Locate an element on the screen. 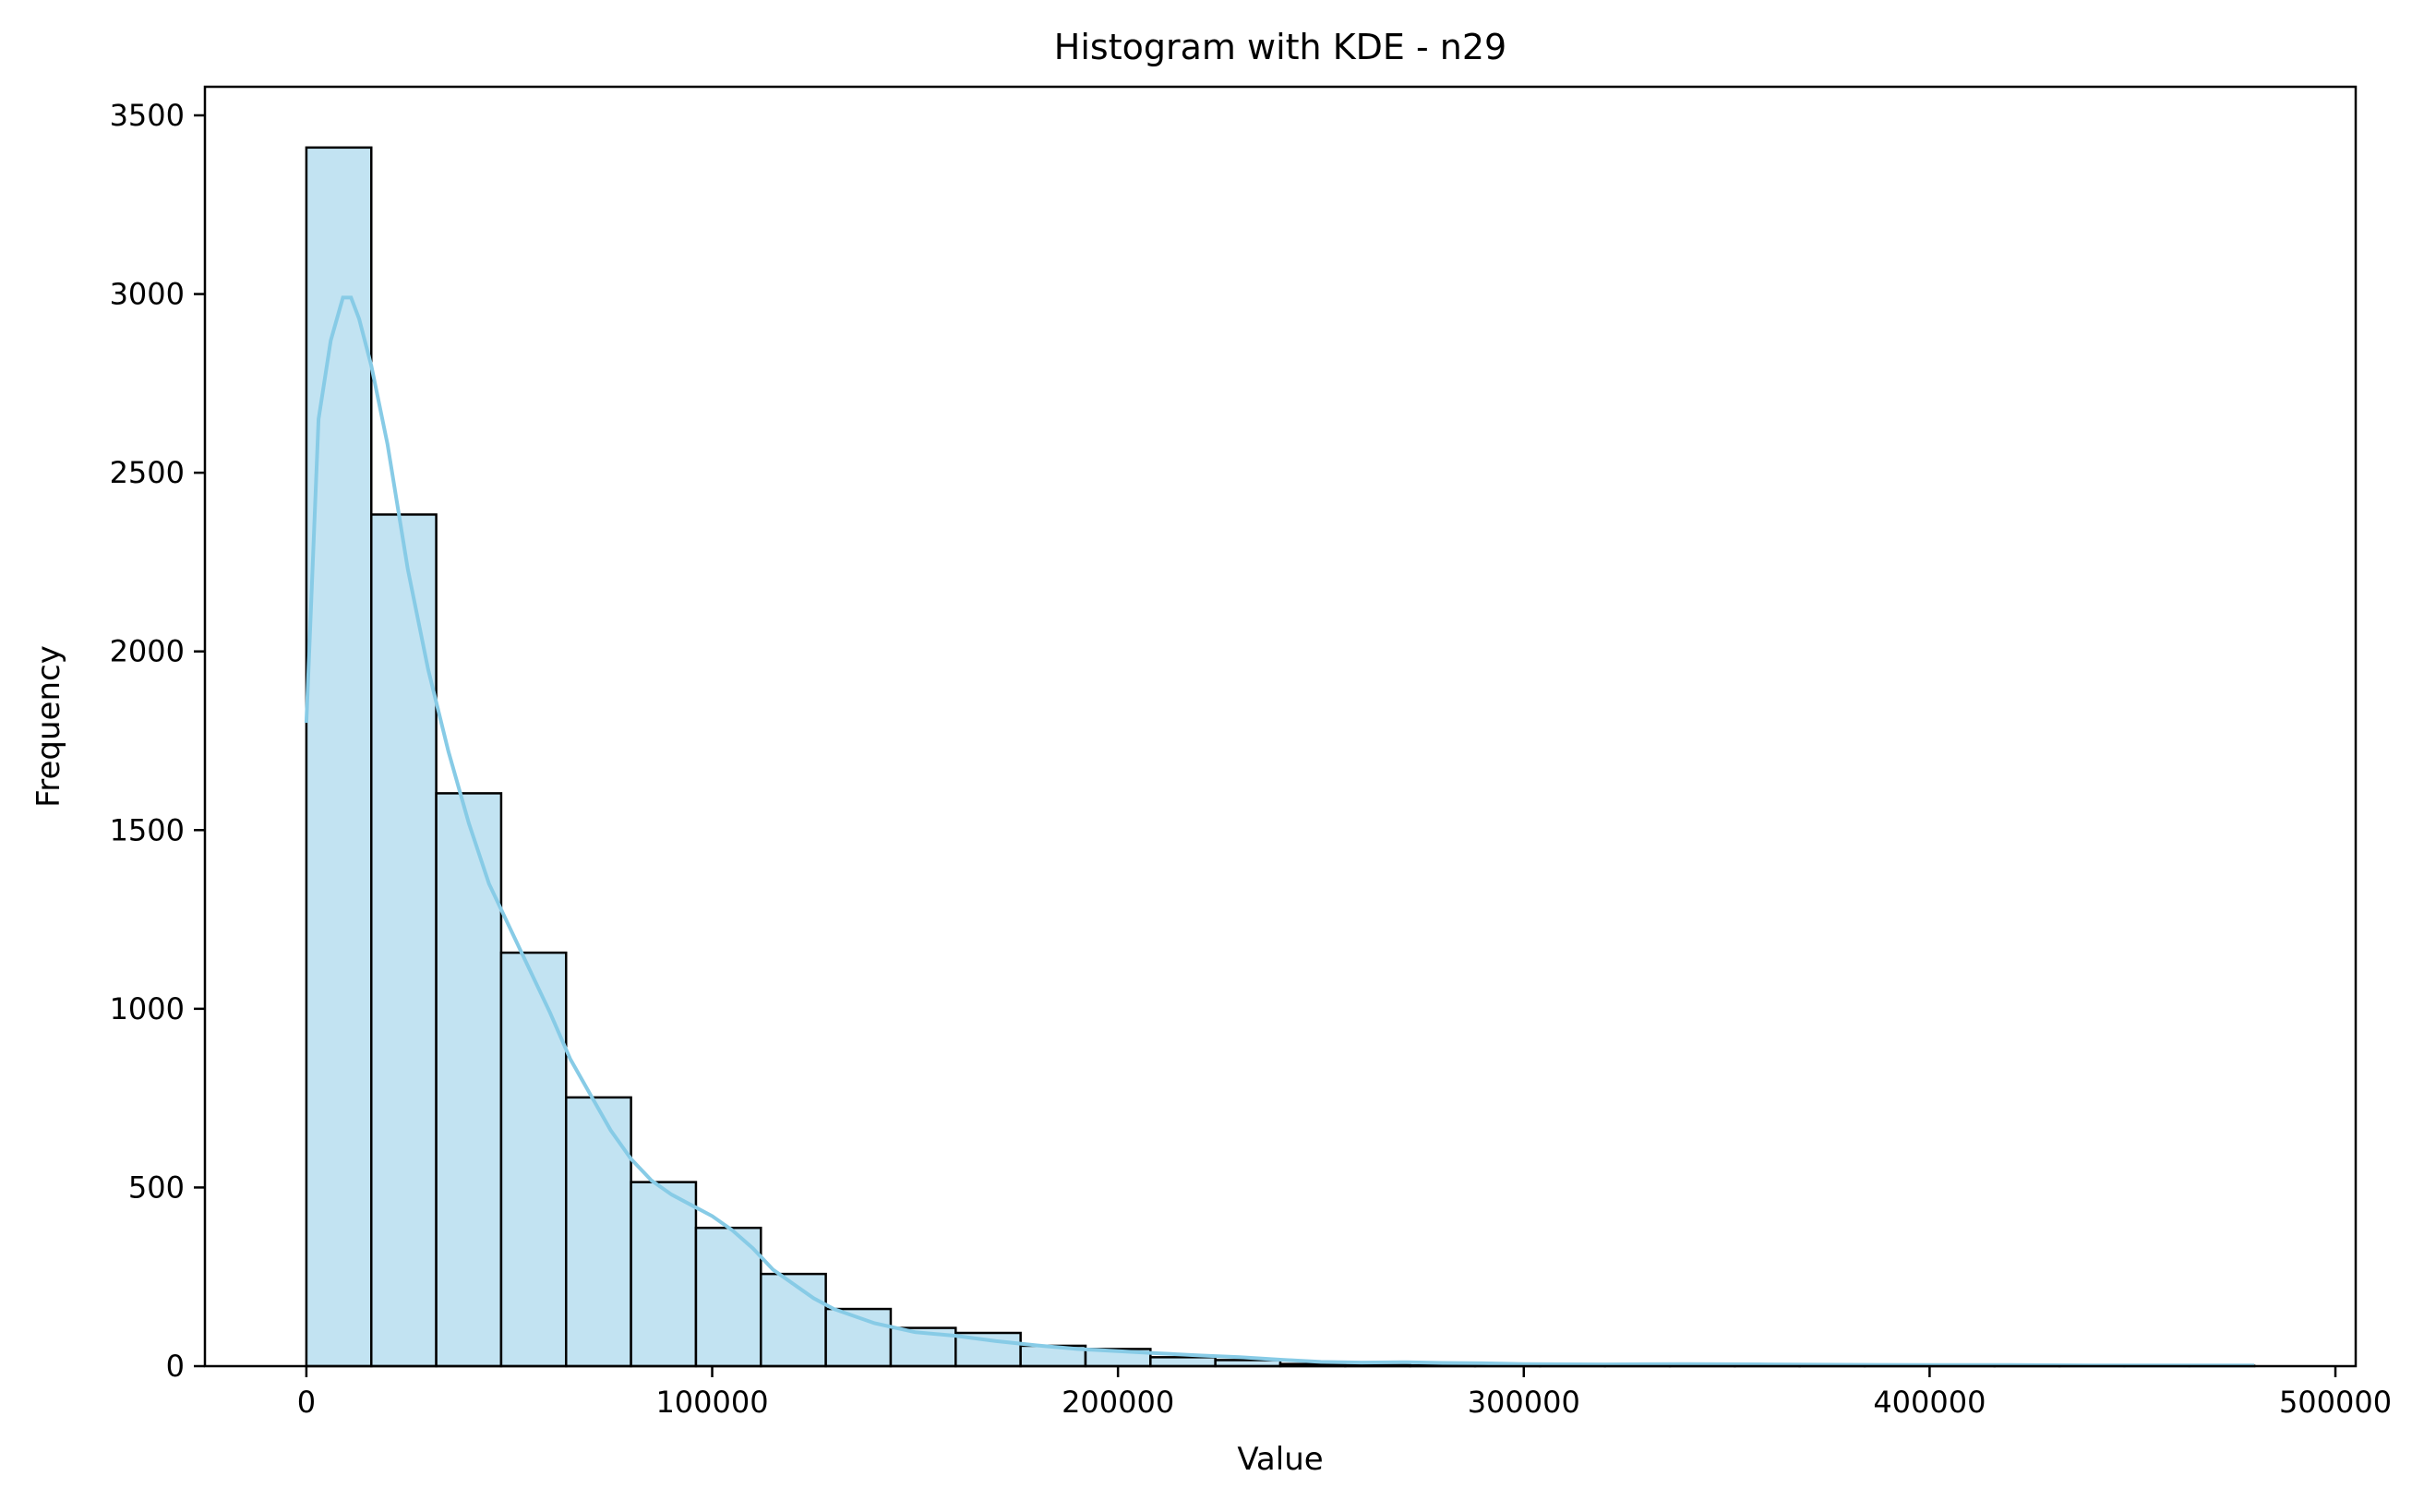 This screenshot has width=2436, height=1512. x-axis-ticks: 0 100000 200000 300000 400000 500000 is located at coordinates (1344, 1393).